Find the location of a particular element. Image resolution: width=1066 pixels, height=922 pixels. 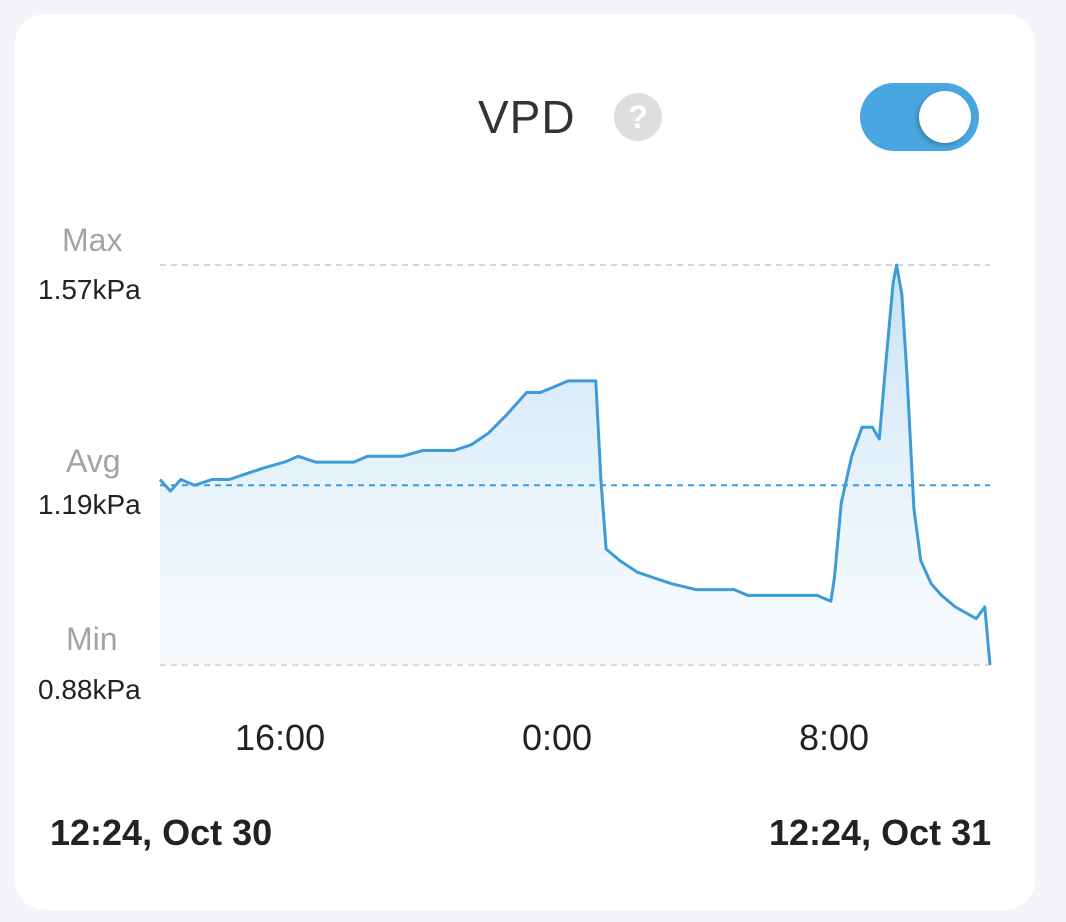

max-value: 1.57kPa is located at coordinates (89, 289).